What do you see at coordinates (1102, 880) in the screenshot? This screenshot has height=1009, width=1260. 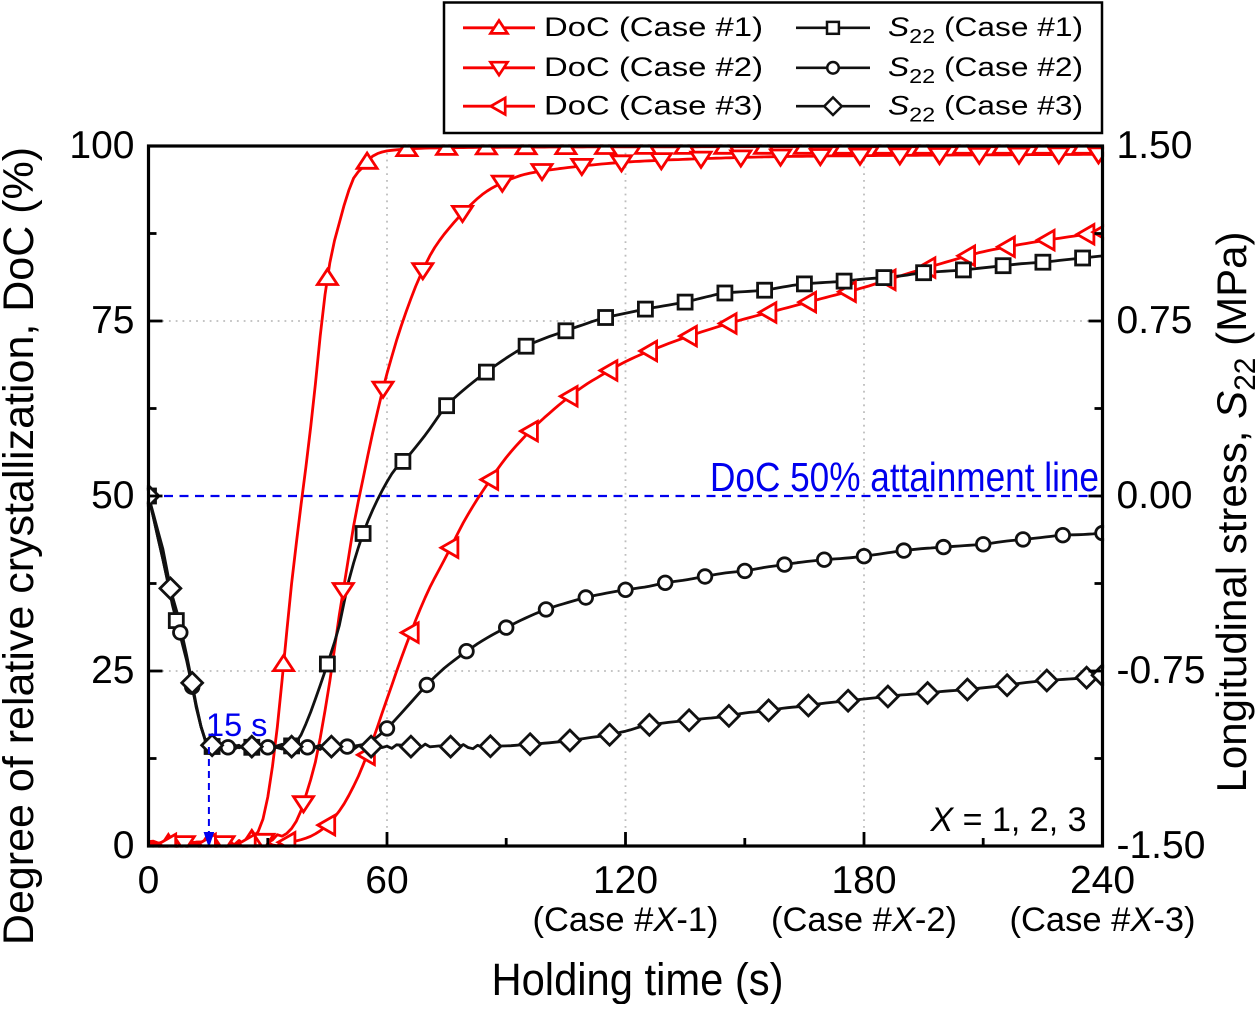 I see `svg-text: 240` at bounding box center [1102, 880].